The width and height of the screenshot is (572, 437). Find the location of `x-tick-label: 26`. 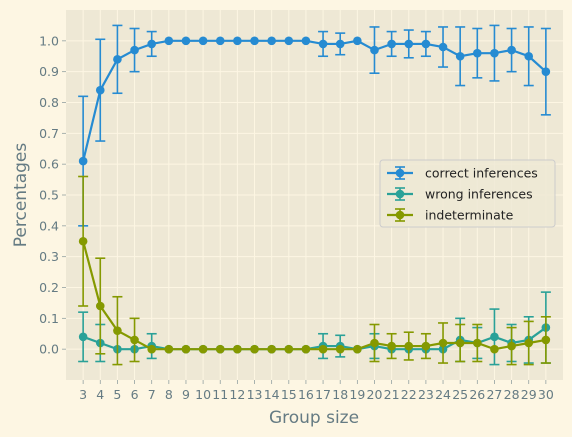

x-tick-label: 26 is located at coordinates (477, 394).